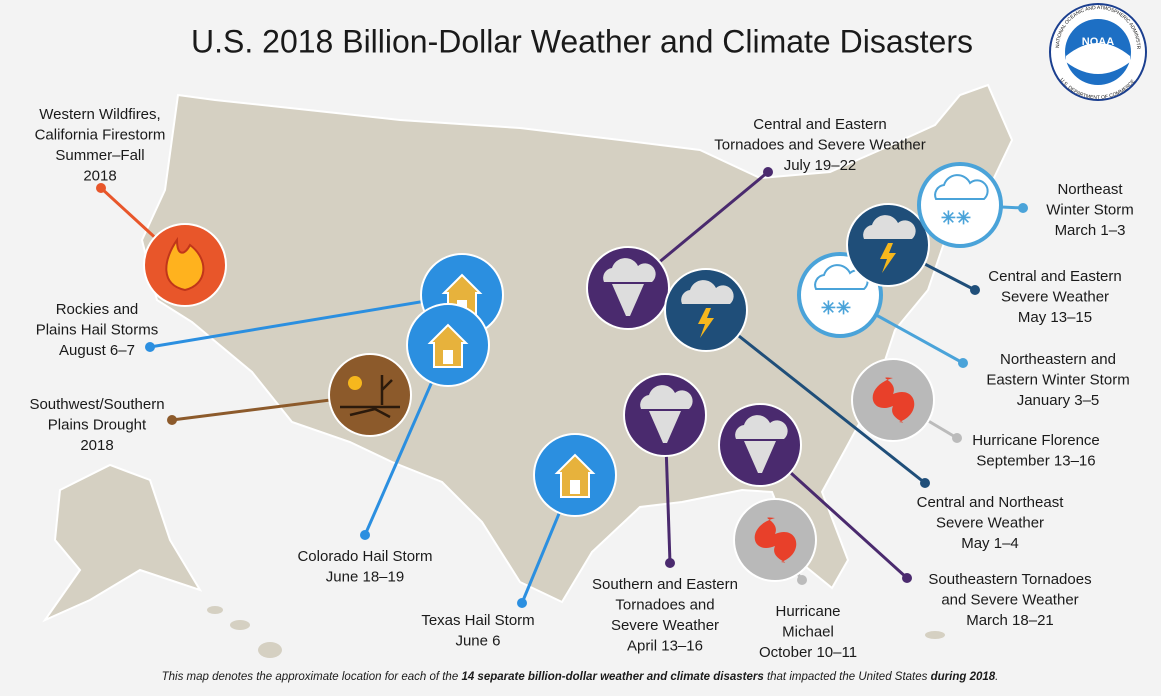  Describe the element at coordinates (99, 114) in the screenshot. I see `disaster-label: Western Wildfires,` at that location.